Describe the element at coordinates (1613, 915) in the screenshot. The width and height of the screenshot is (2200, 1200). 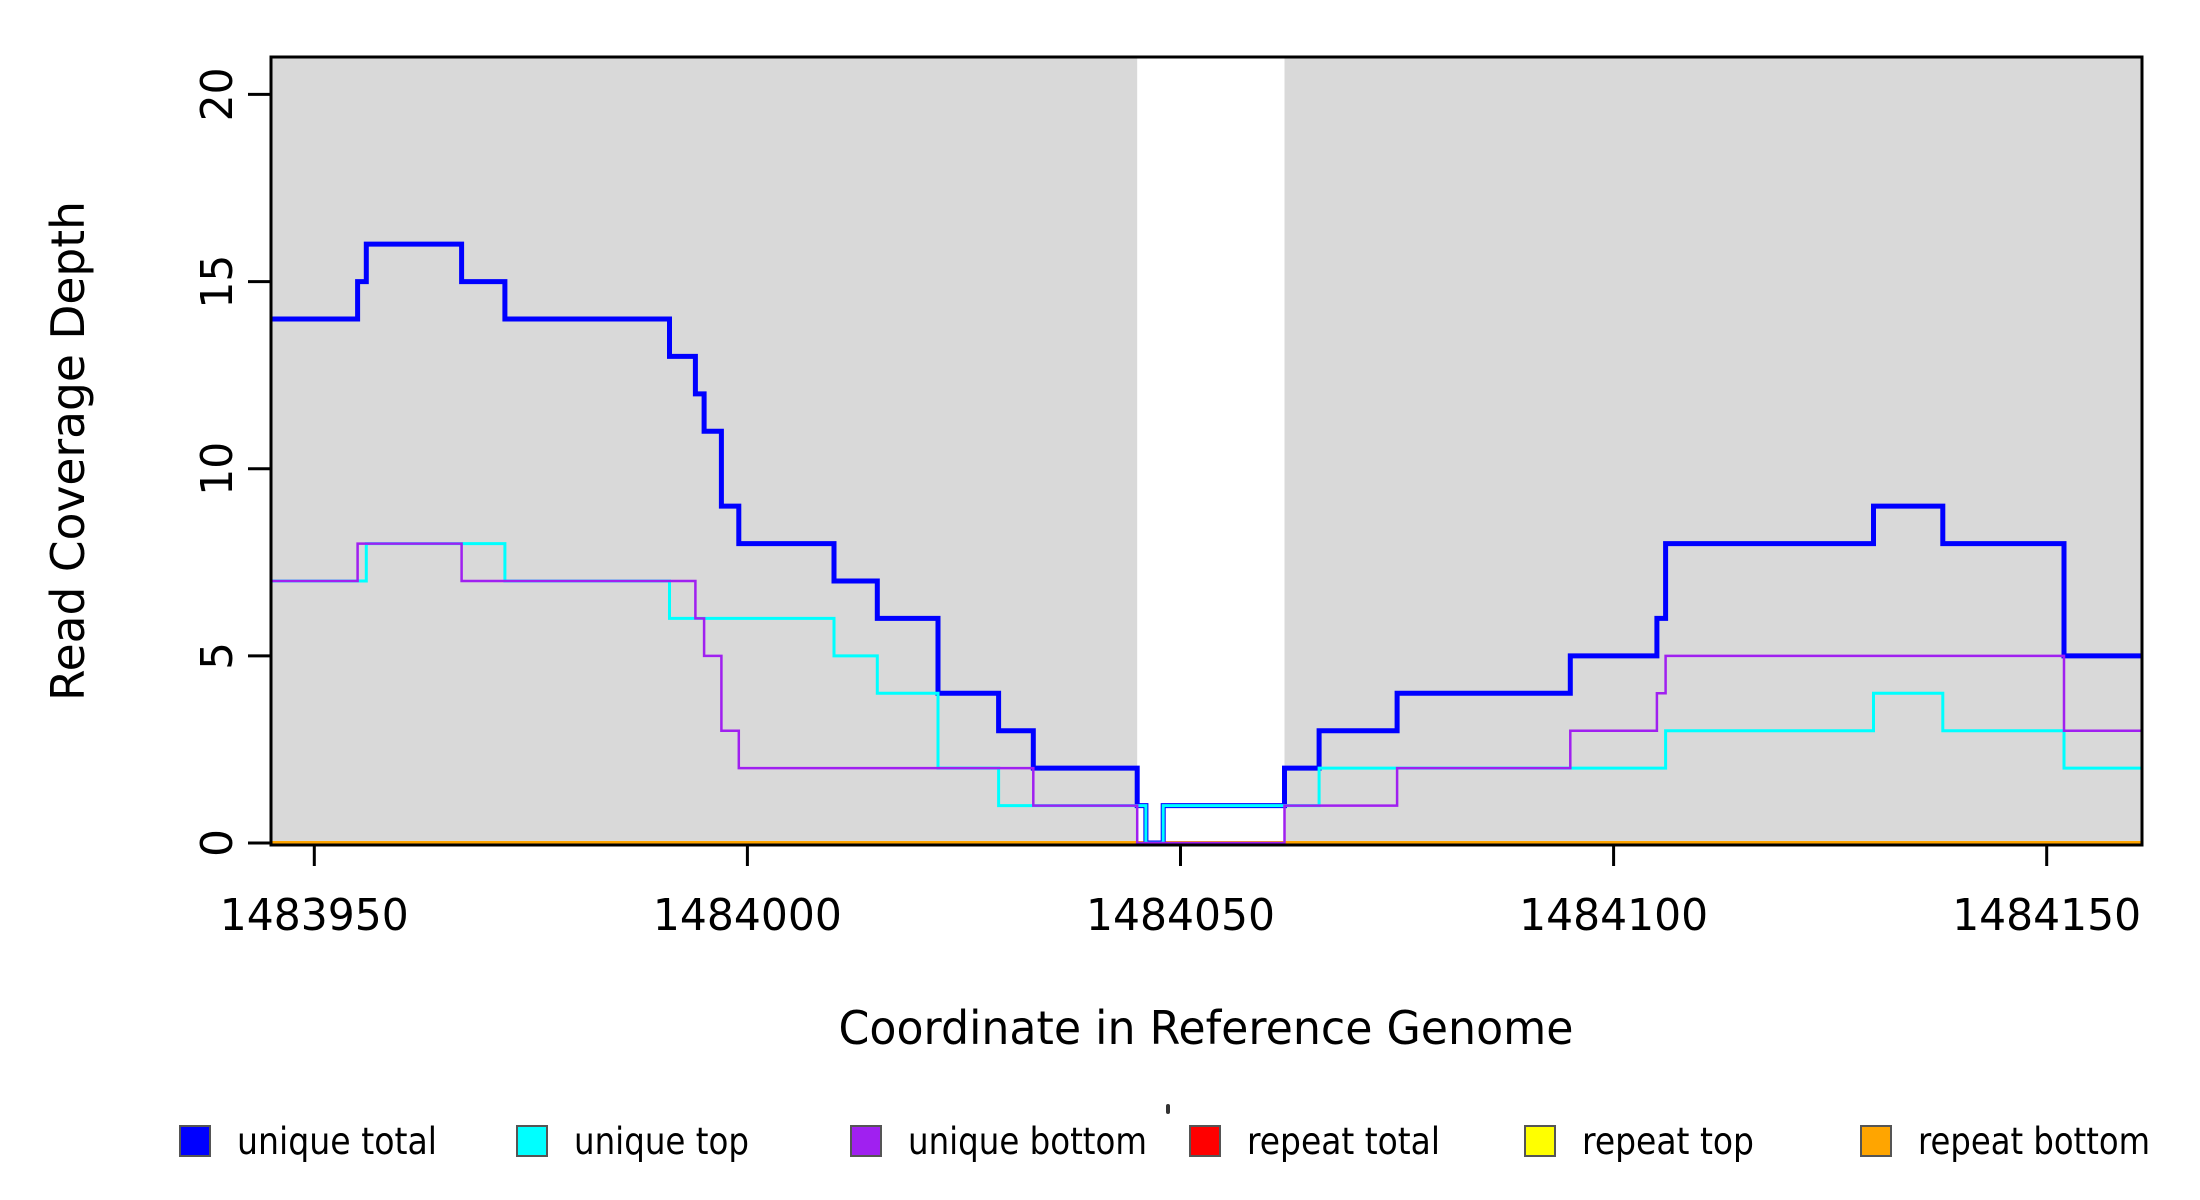
I see `x-tick-label: 1484100` at that location.